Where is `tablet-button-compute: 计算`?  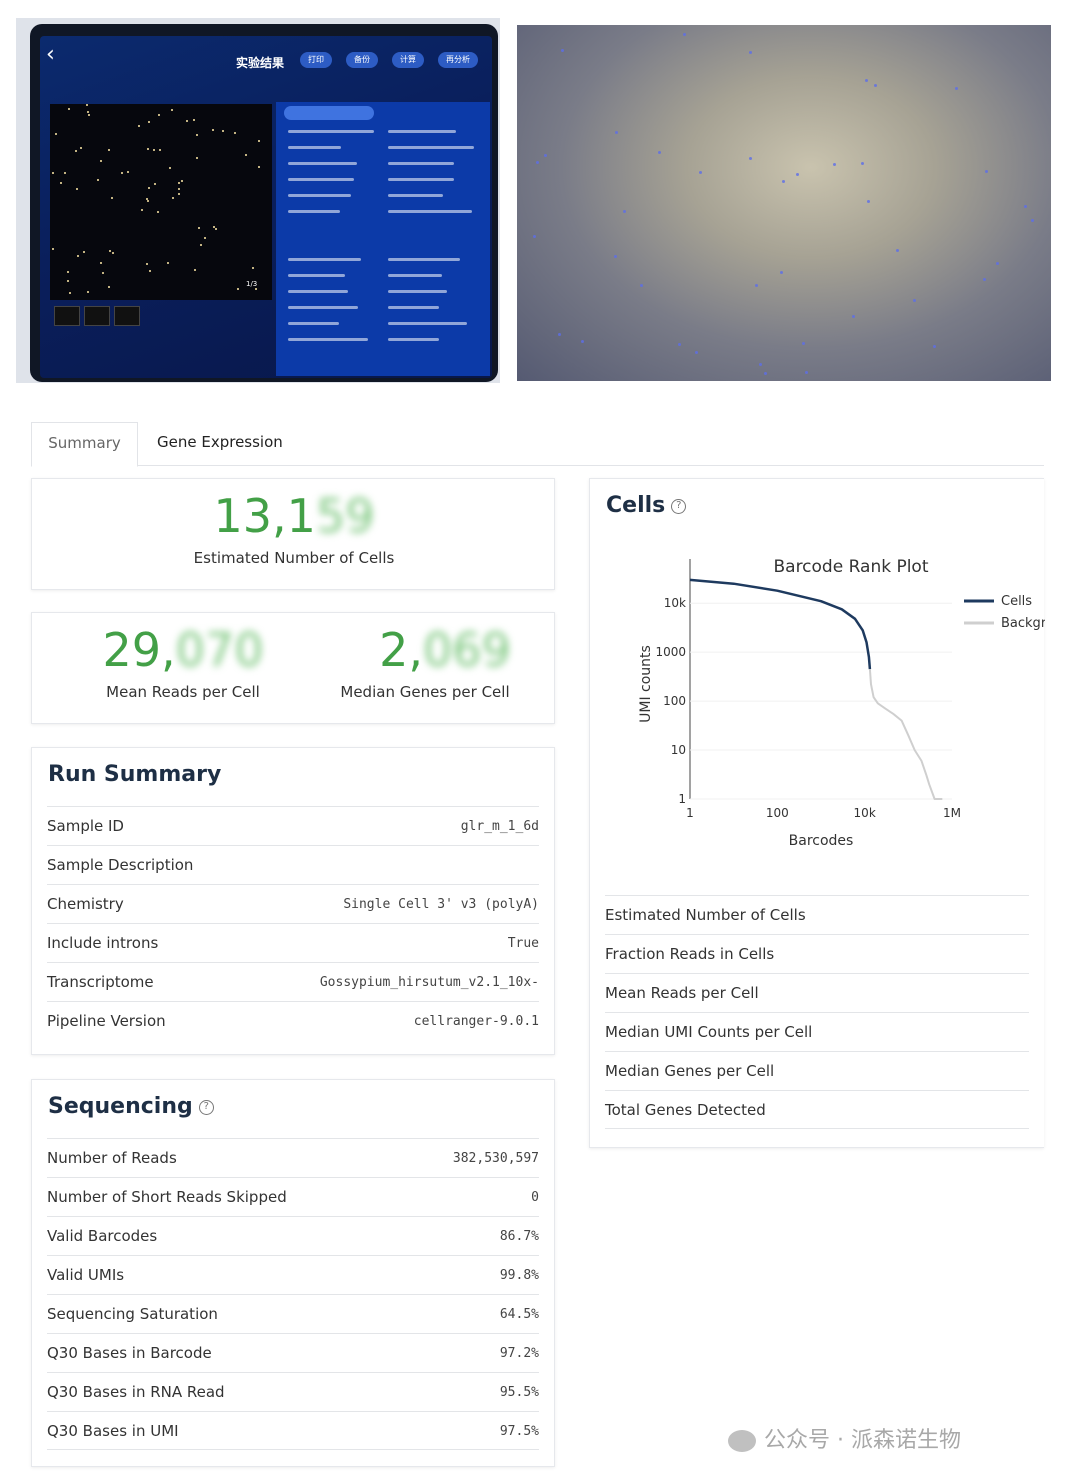
tablet-button-compute: 计算 is located at coordinates (408, 60).